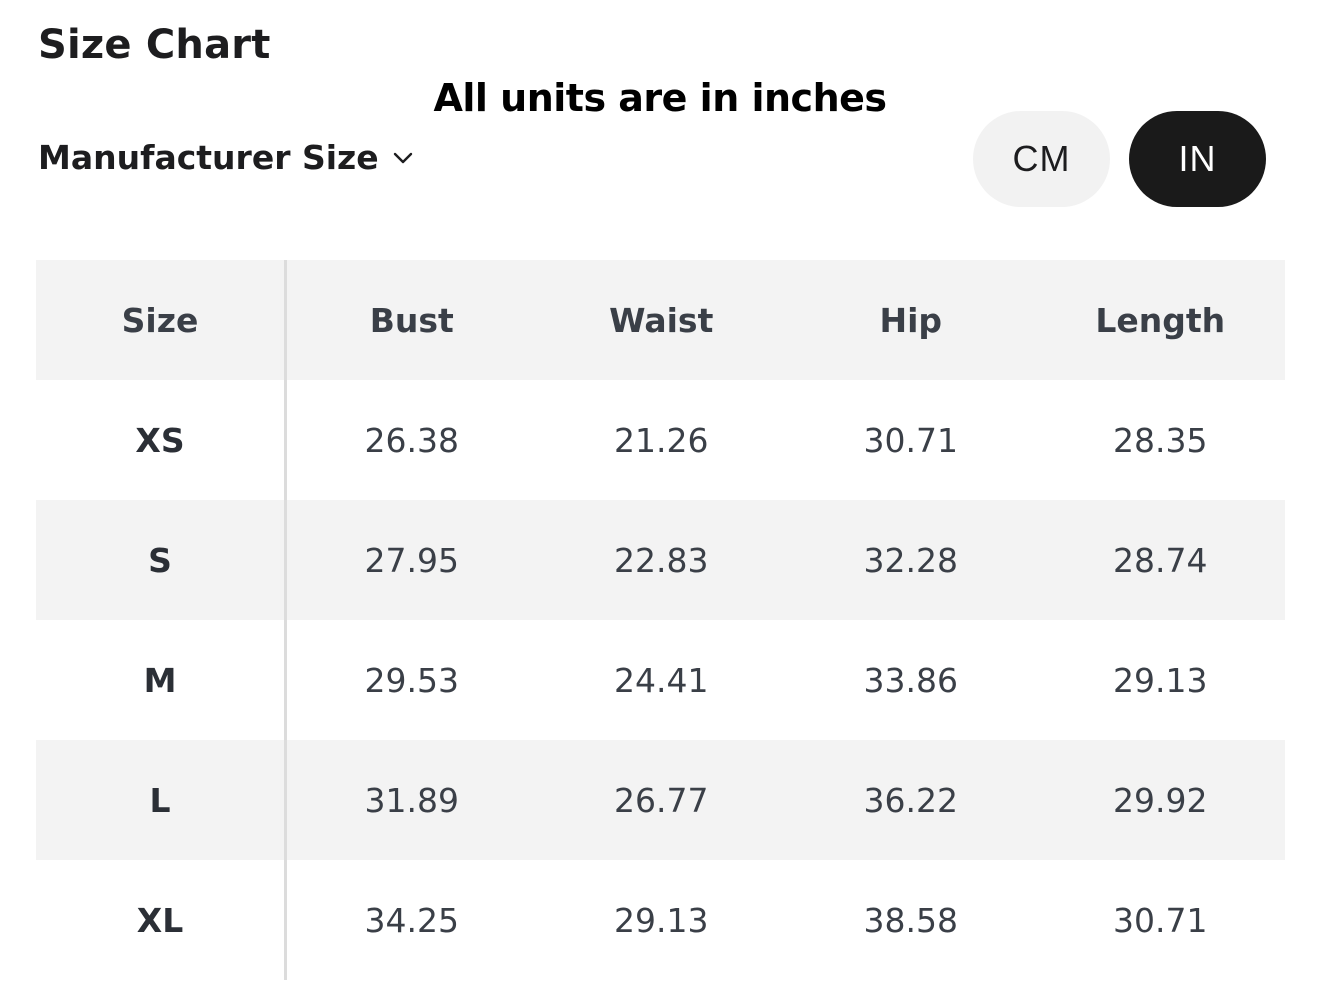 The height and width of the screenshot is (983, 1320). What do you see at coordinates (910, 920) in the screenshot?
I see `hip-cell: 38.58` at bounding box center [910, 920].